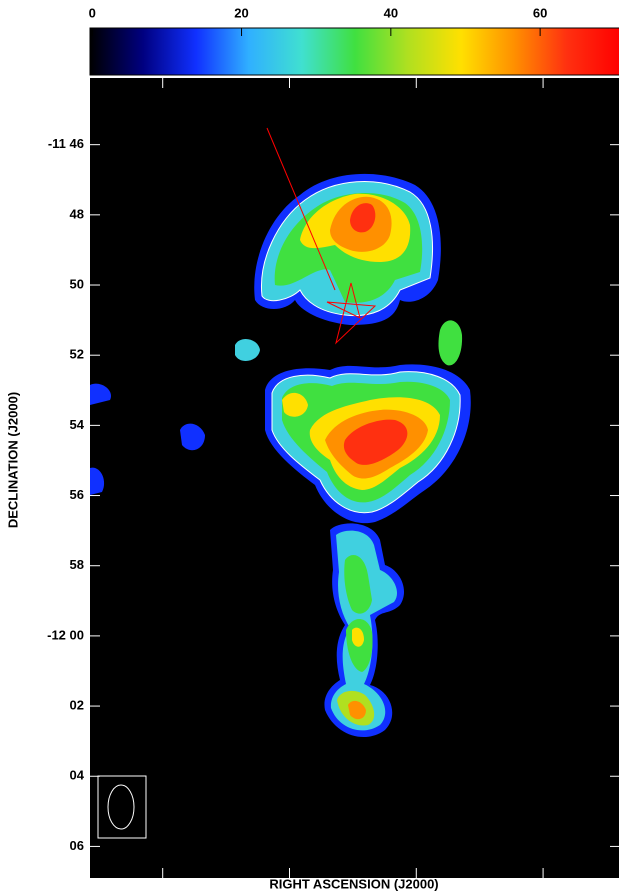  What do you see at coordinates (12, 460) in the screenshot?
I see `y-axis-label: DECLINATION (J2000)` at bounding box center [12, 460].